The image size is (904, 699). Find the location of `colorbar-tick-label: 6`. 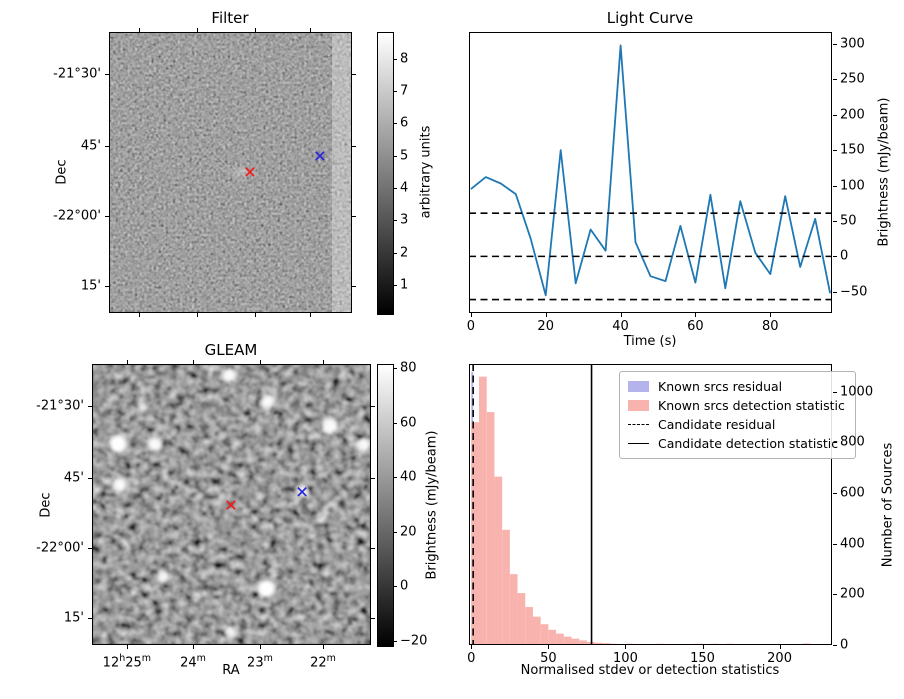

colorbar-tick-label: 6 is located at coordinates (404, 123).